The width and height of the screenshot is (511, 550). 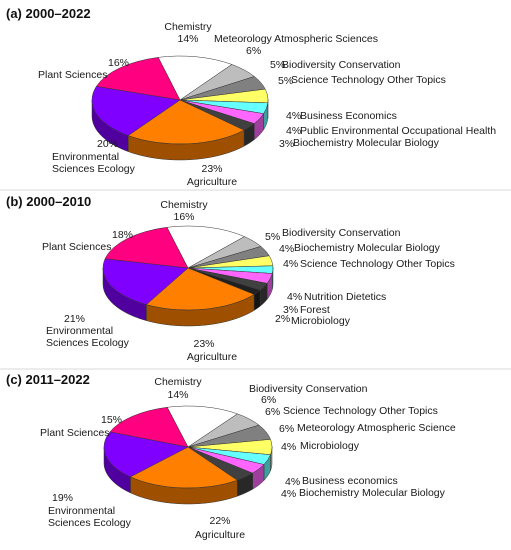 What do you see at coordinates (348, 116) in the screenshot?
I see `category-label: Business Economics` at bounding box center [348, 116].